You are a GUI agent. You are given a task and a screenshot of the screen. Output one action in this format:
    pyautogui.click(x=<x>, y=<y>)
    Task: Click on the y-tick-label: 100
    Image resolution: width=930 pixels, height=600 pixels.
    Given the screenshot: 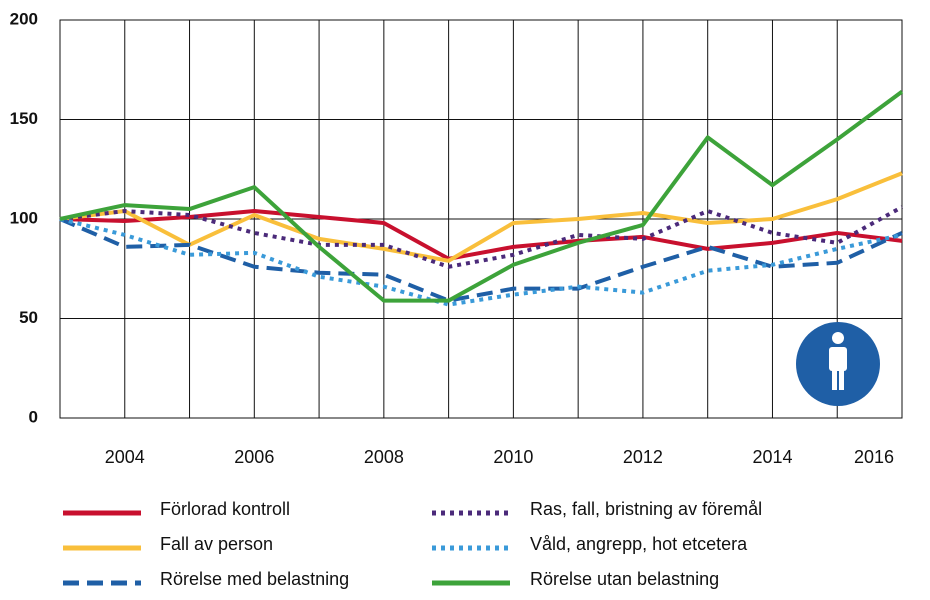 What is the action you would take?
    pyautogui.click(x=24, y=217)
    